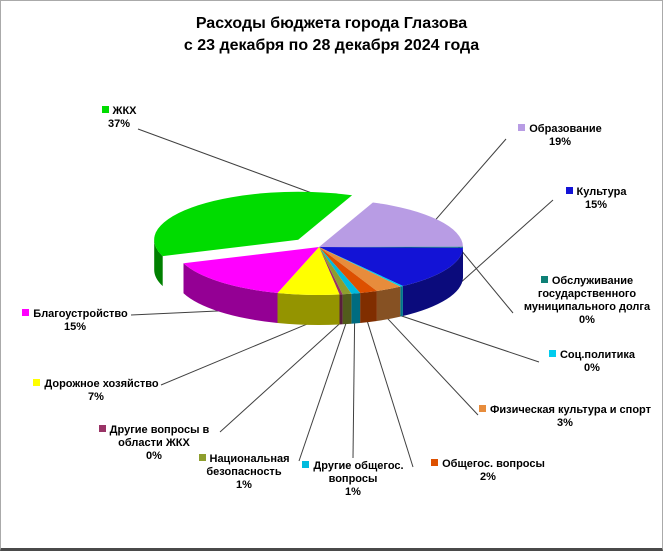 The image size is (663, 551). I want to click on legend-percent: 3%, so click(565, 423).